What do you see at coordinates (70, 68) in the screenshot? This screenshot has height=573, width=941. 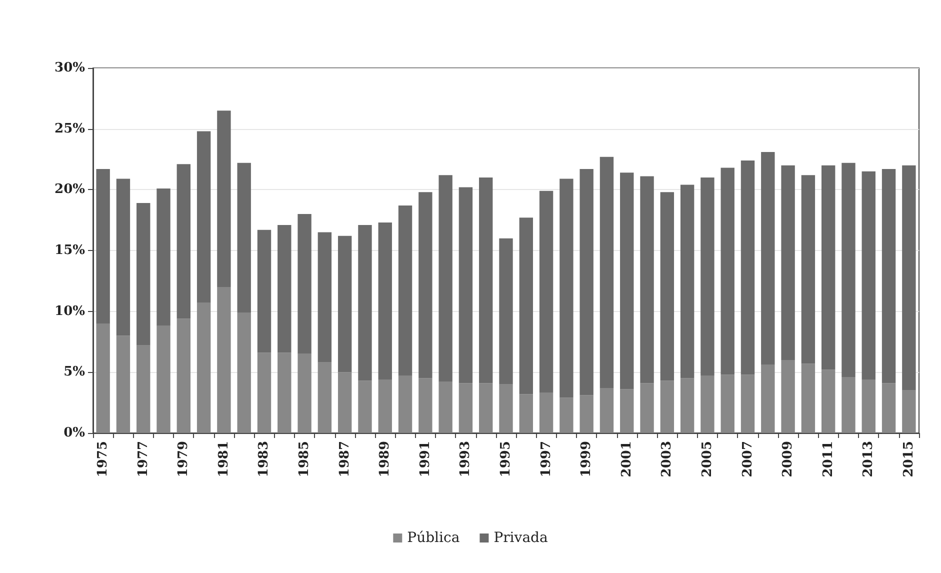 I see `y-tick-label: 30%` at bounding box center [70, 68].